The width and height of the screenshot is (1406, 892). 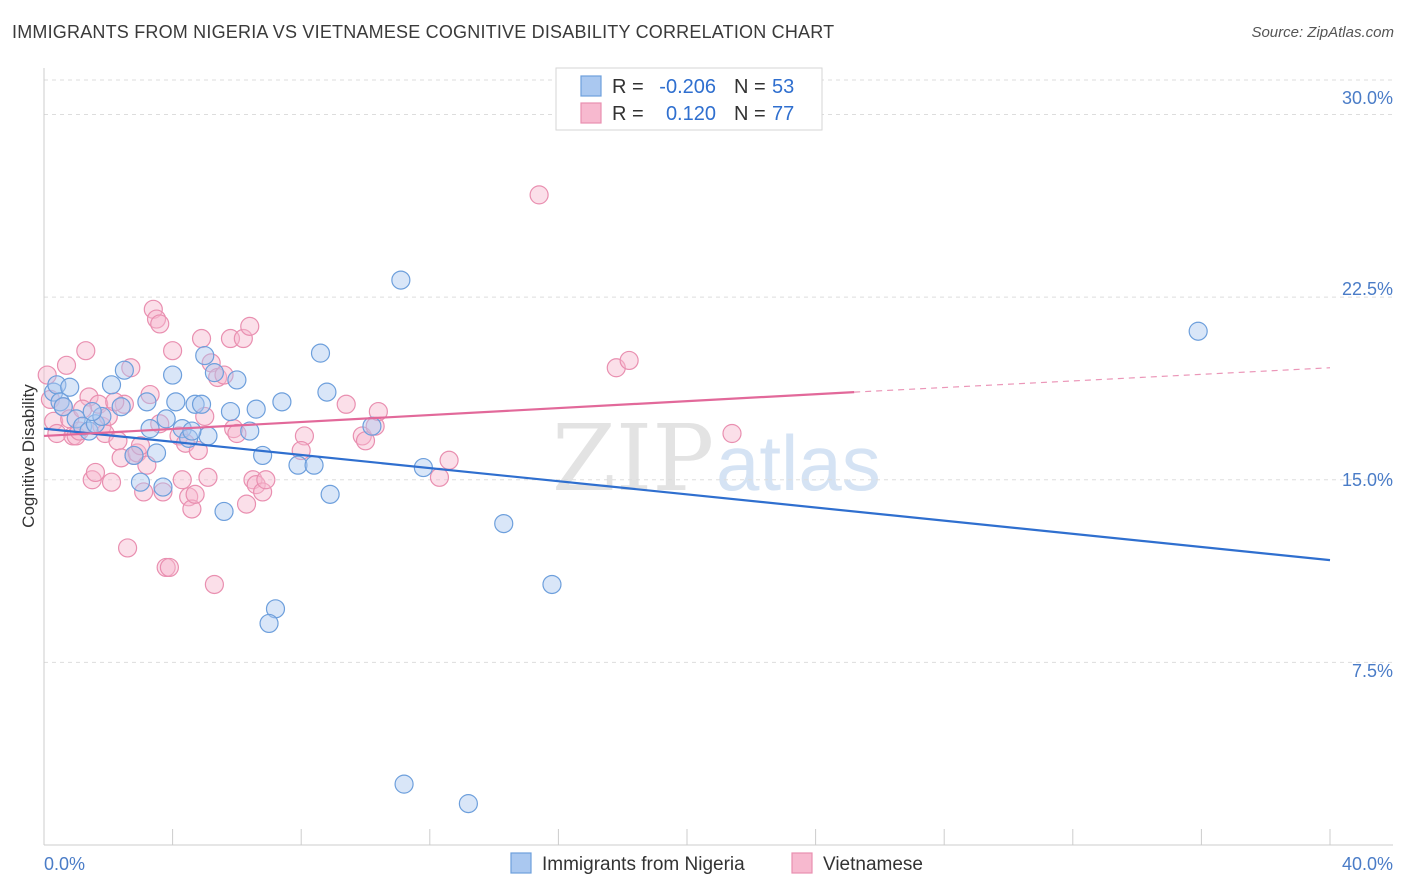 What do you see at coordinates (783, 87) in the screenshot?
I see `stats-blue-n-value: 53` at bounding box center [783, 87].